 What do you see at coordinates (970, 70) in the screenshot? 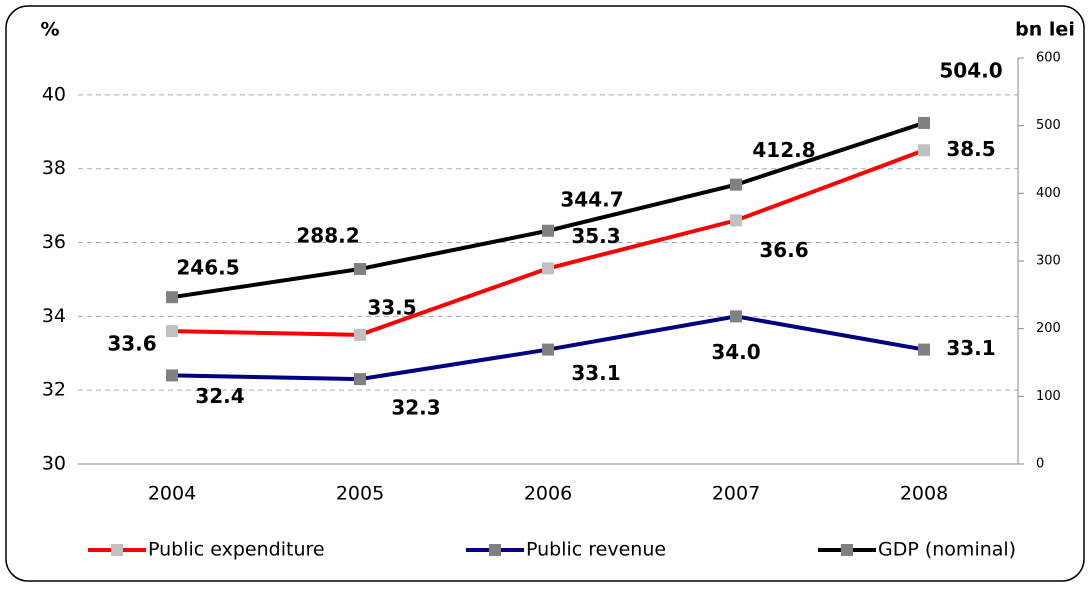
I see `value-label: 504.0` at bounding box center [970, 70].